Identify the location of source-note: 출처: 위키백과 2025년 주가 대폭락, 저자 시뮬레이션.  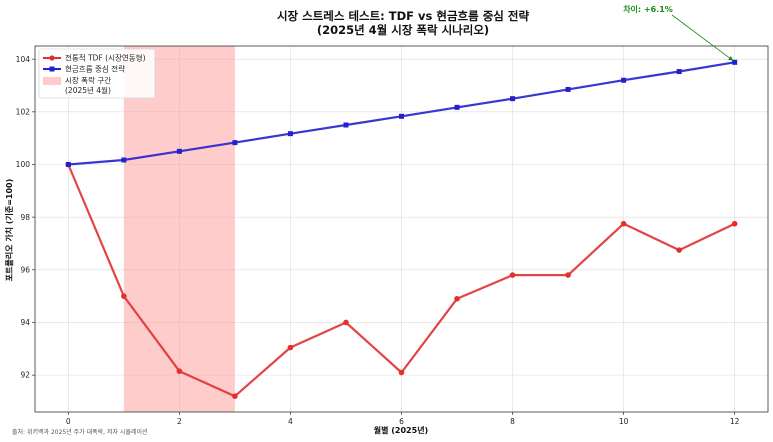
(80, 432).